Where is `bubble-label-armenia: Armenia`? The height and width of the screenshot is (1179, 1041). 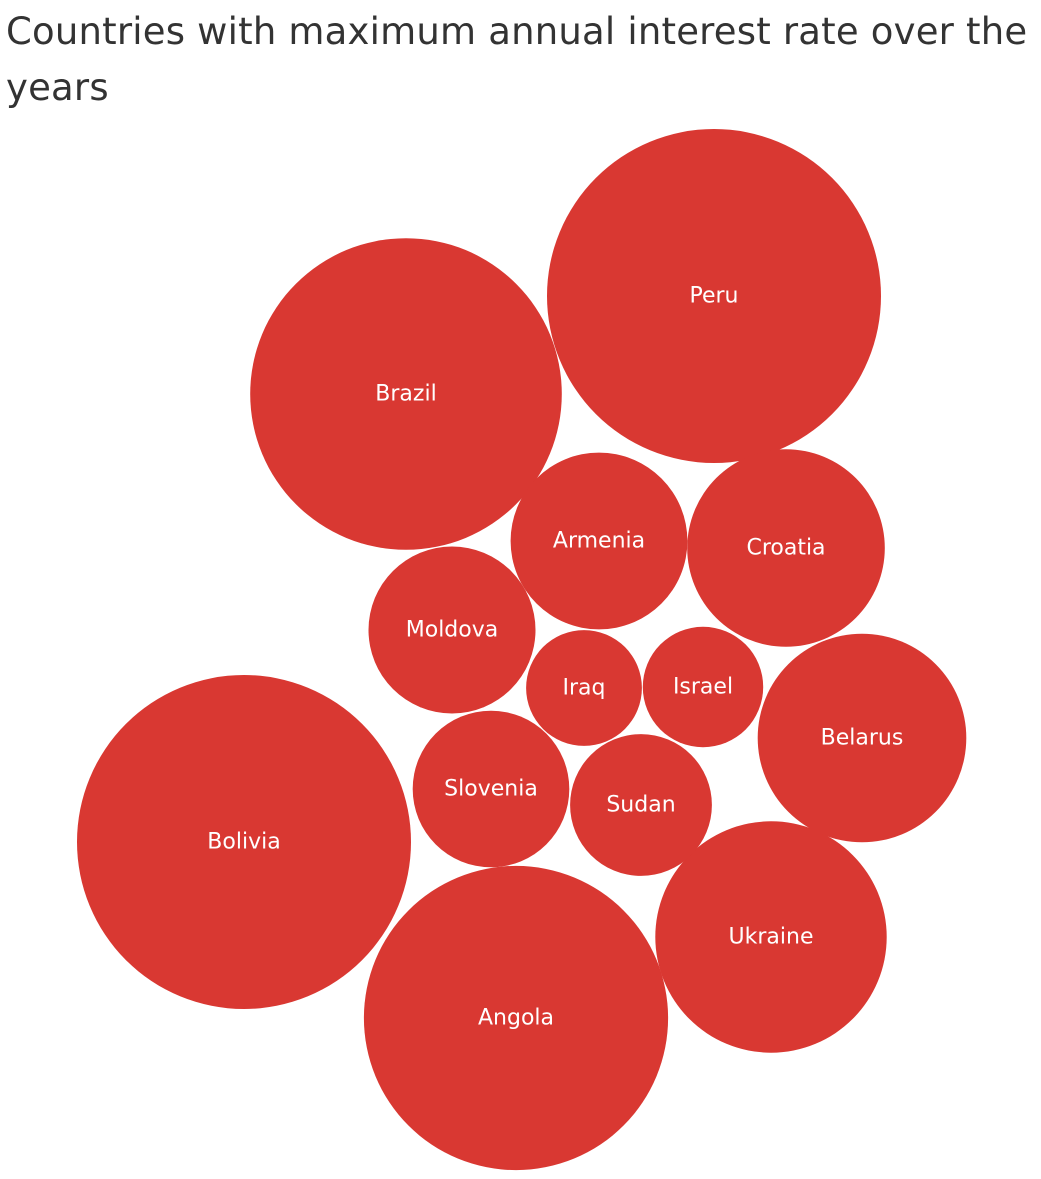 bubble-label-armenia: Armenia is located at coordinates (599, 541).